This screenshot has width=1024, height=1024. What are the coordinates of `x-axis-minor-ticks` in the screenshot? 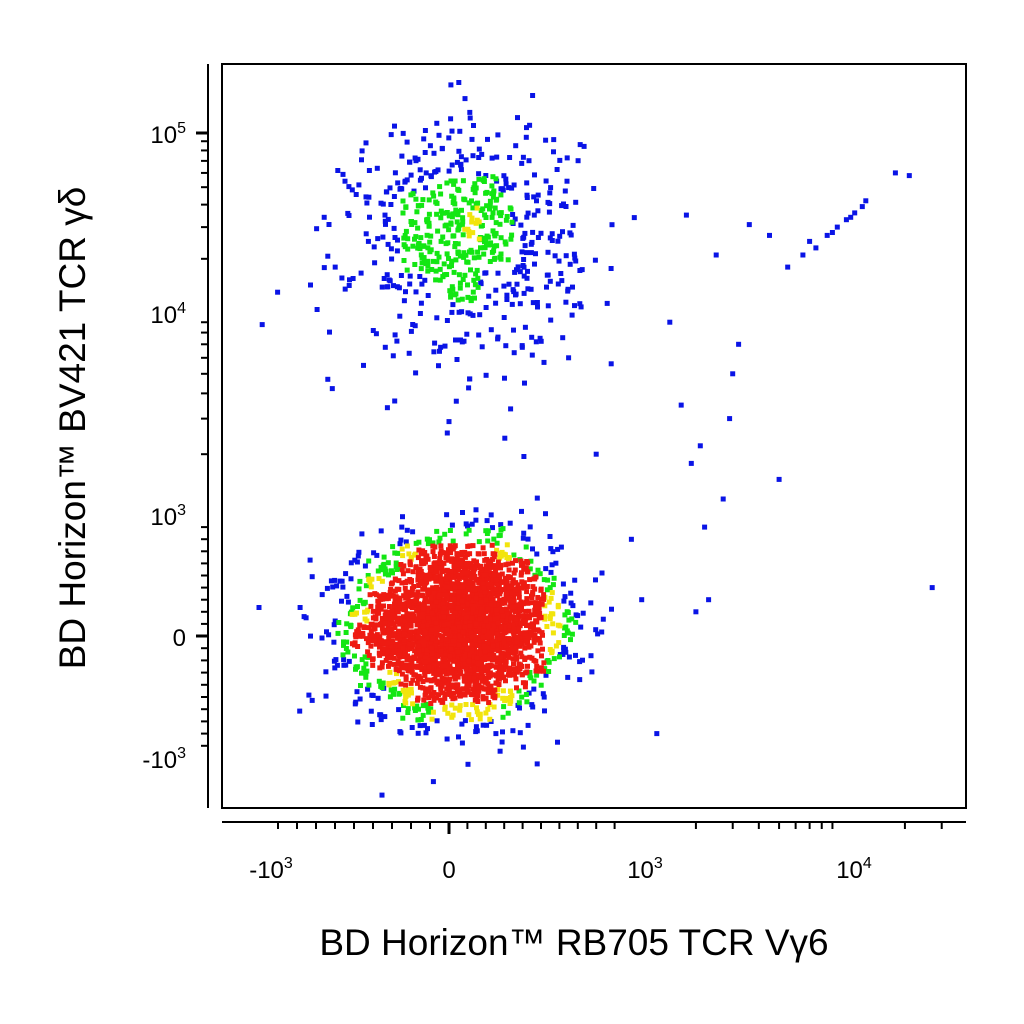 It's located at (610, 828).